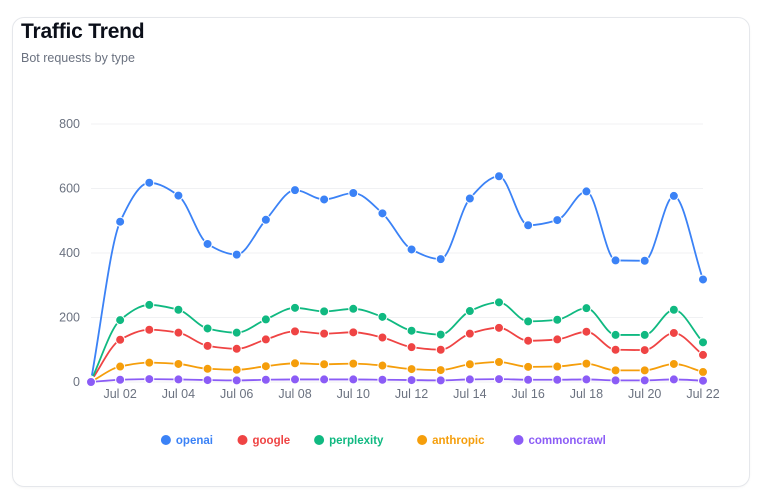 This screenshot has height=500, width=764. What do you see at coordinates (559, 441) in the screenshot?
I see `legend-item-commoncrawl: commoncrawl` at bounding box center [559, 441].